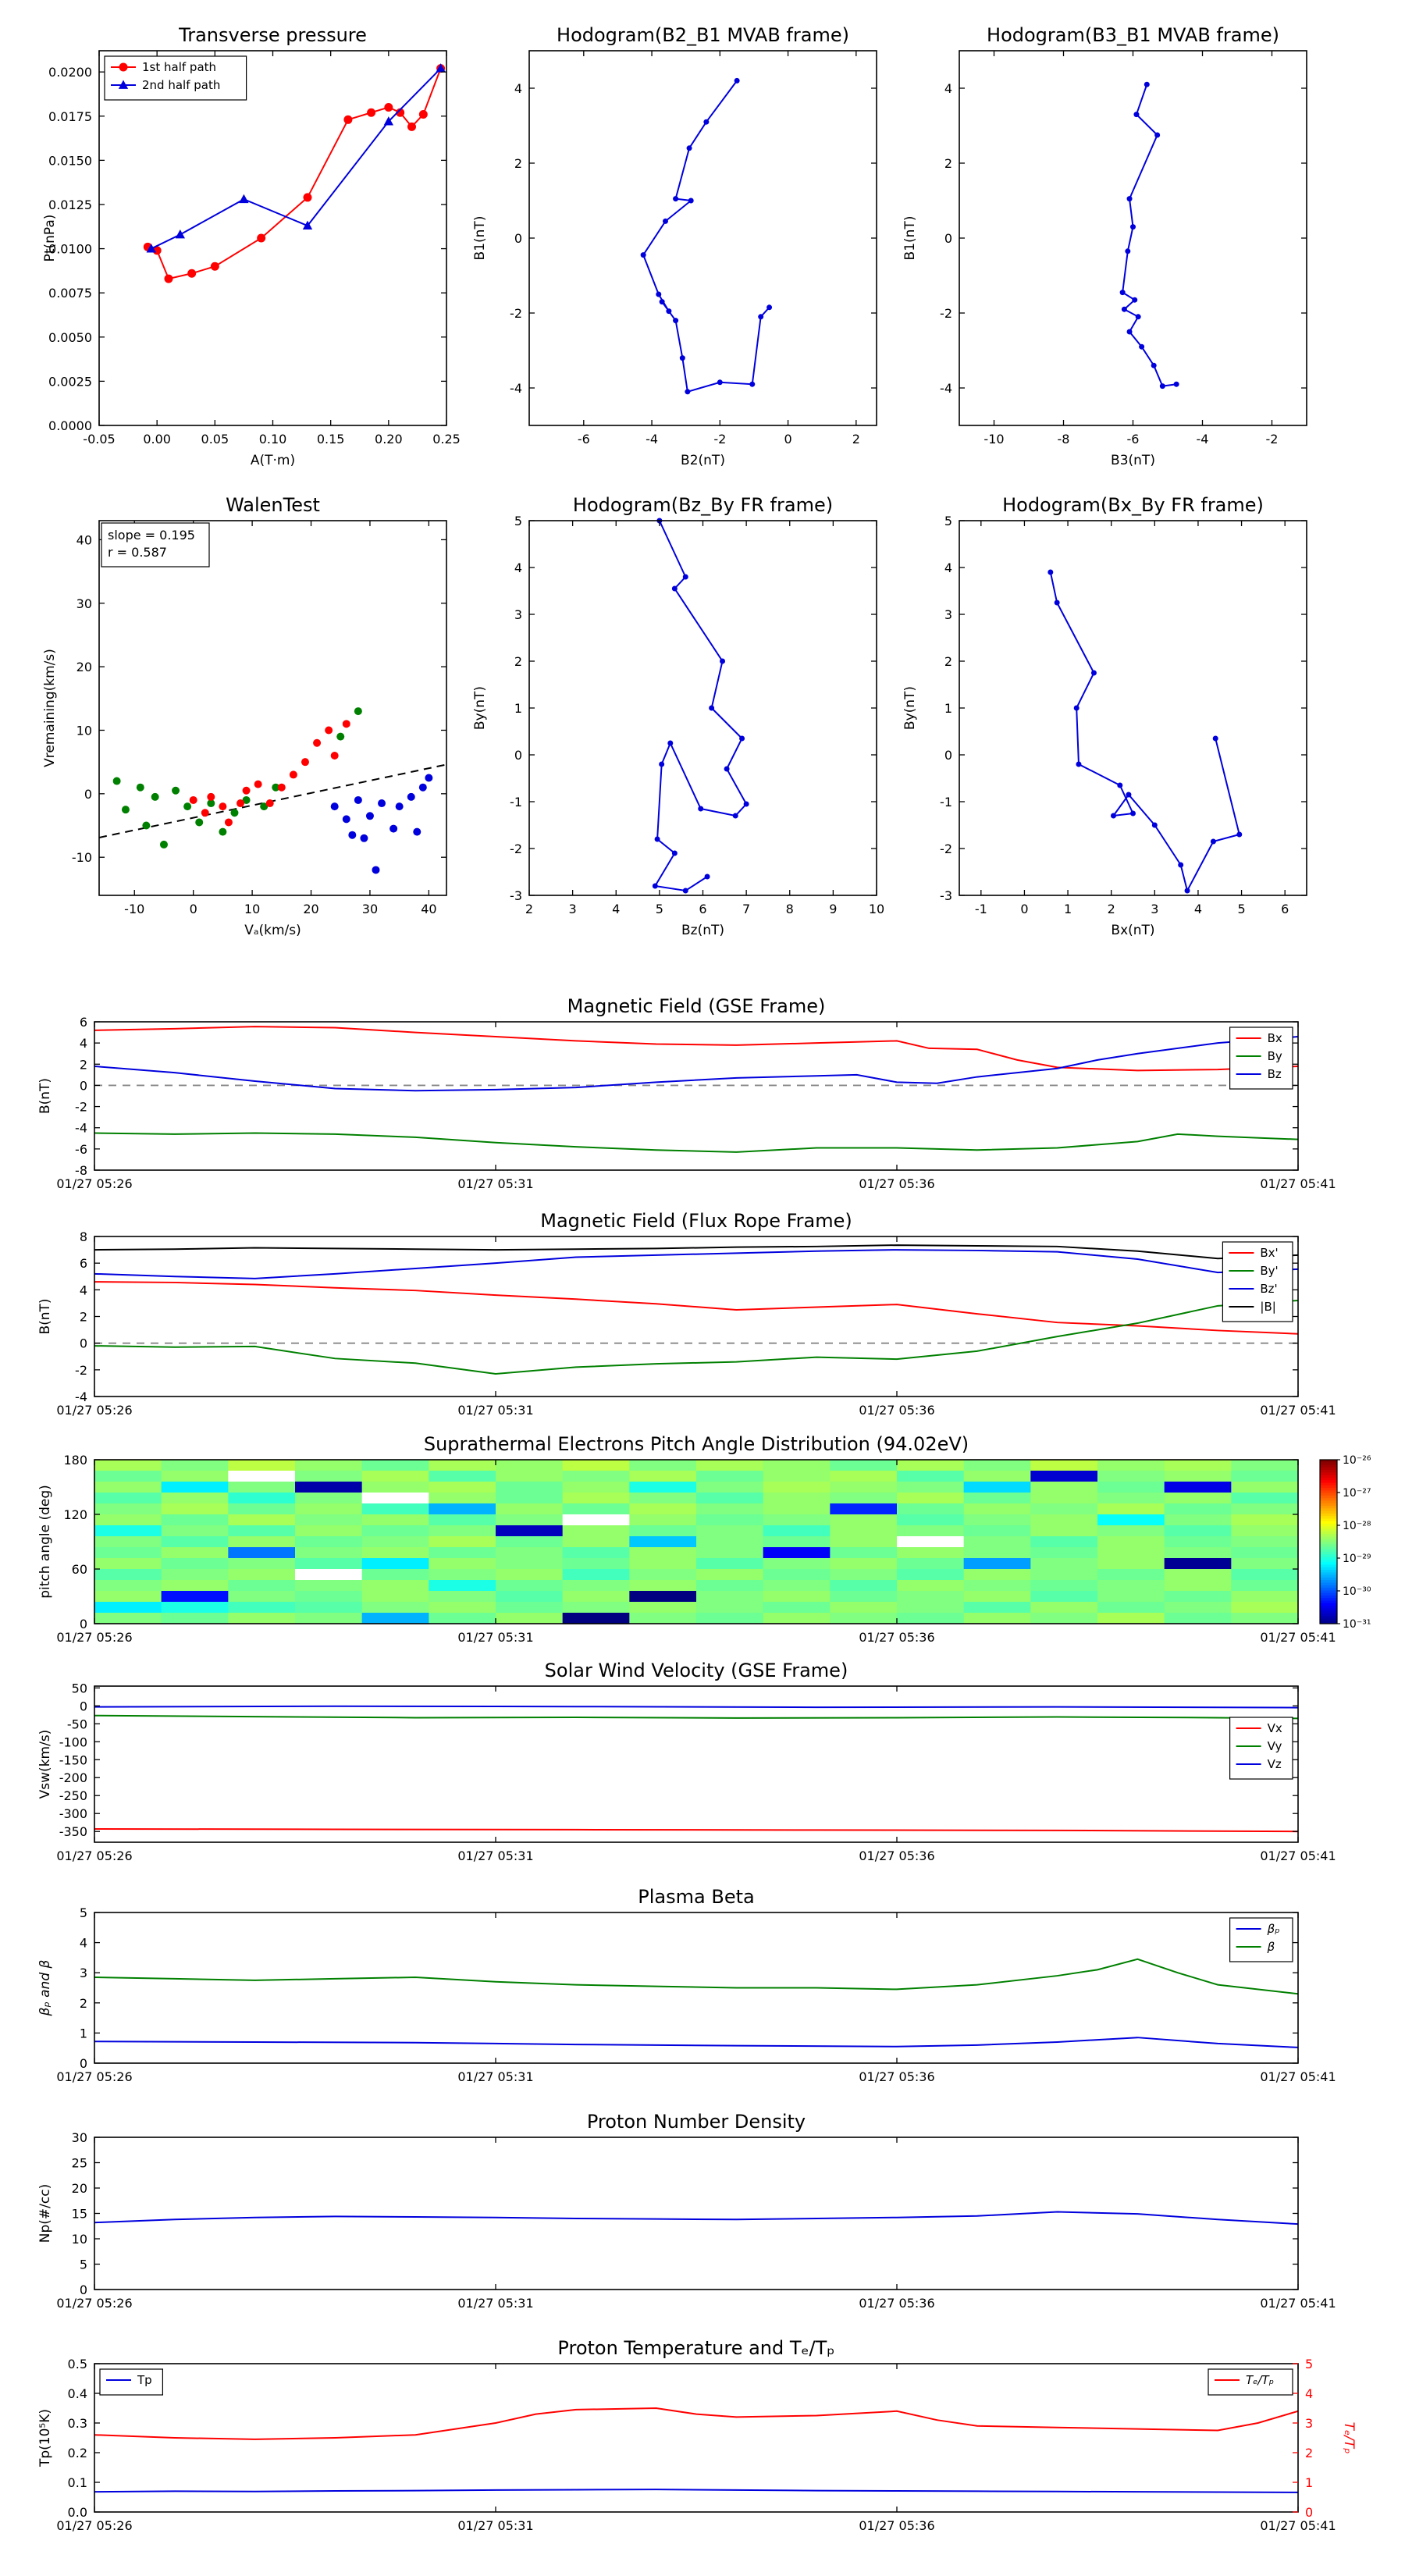 The height and width of the screenshot is (2576, 1405). Describe the element at coordinates (1275, 1056) in the screenshot. I see `svg-text: By` at that location.